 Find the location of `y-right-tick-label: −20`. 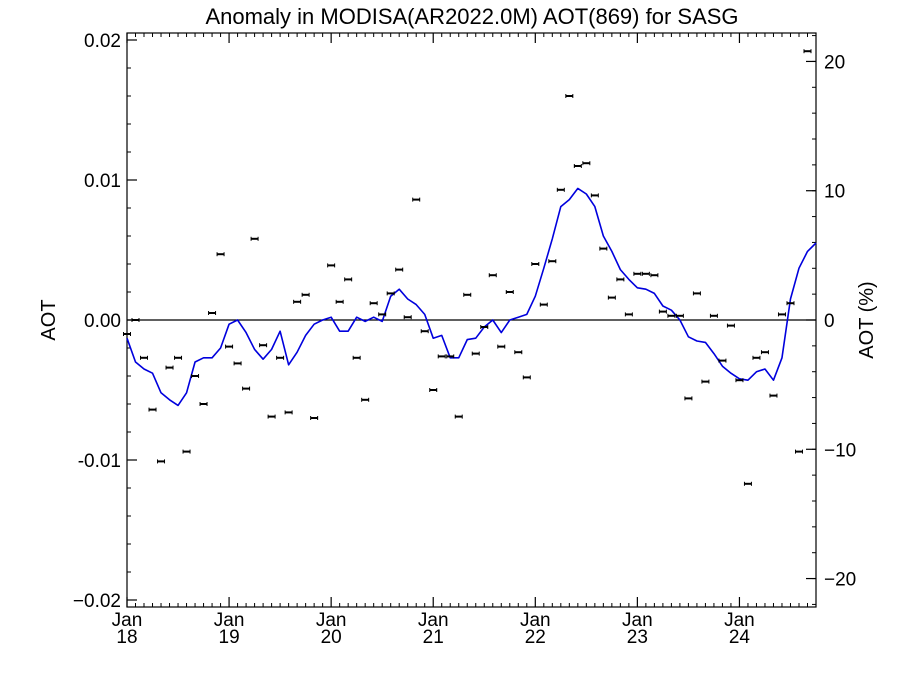

y-right-tick-label: −20 is located at coordinates (840, 580).